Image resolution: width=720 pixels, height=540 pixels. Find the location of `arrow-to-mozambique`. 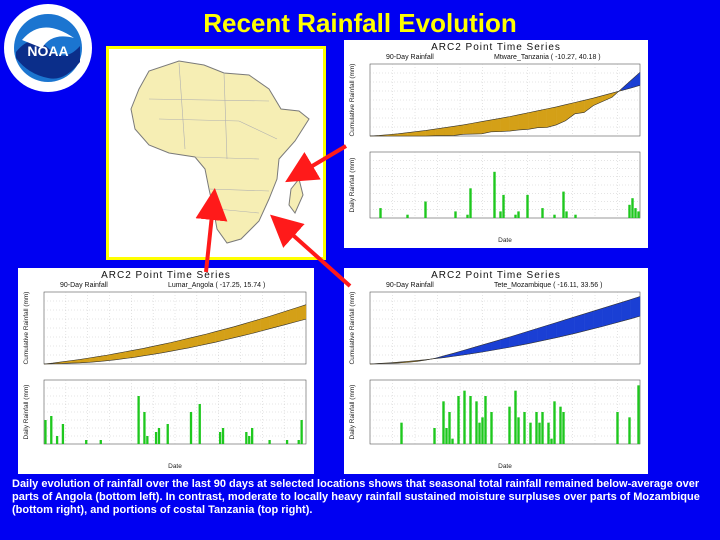

arrow-to-mozambique is located at coordinates (311, 251).